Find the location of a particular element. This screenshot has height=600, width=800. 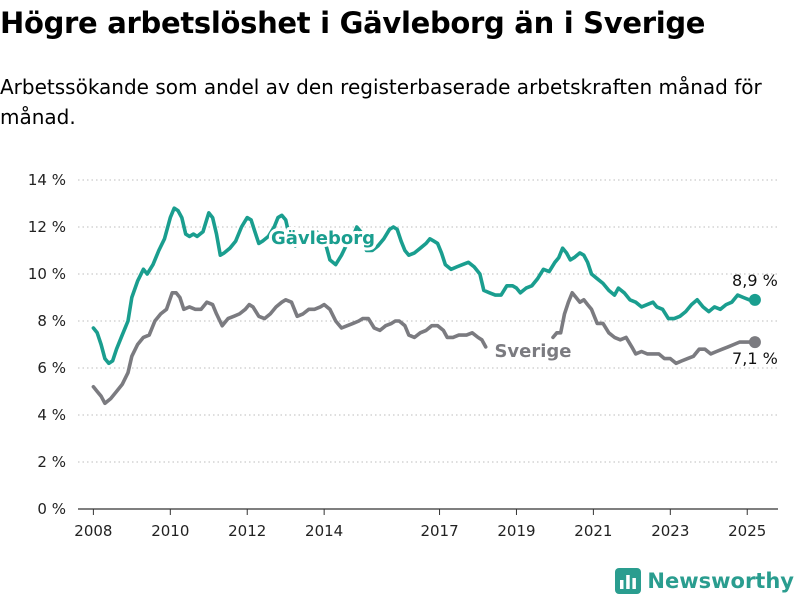

x-tick-label: 2019 is located at coordinates (516, 531).